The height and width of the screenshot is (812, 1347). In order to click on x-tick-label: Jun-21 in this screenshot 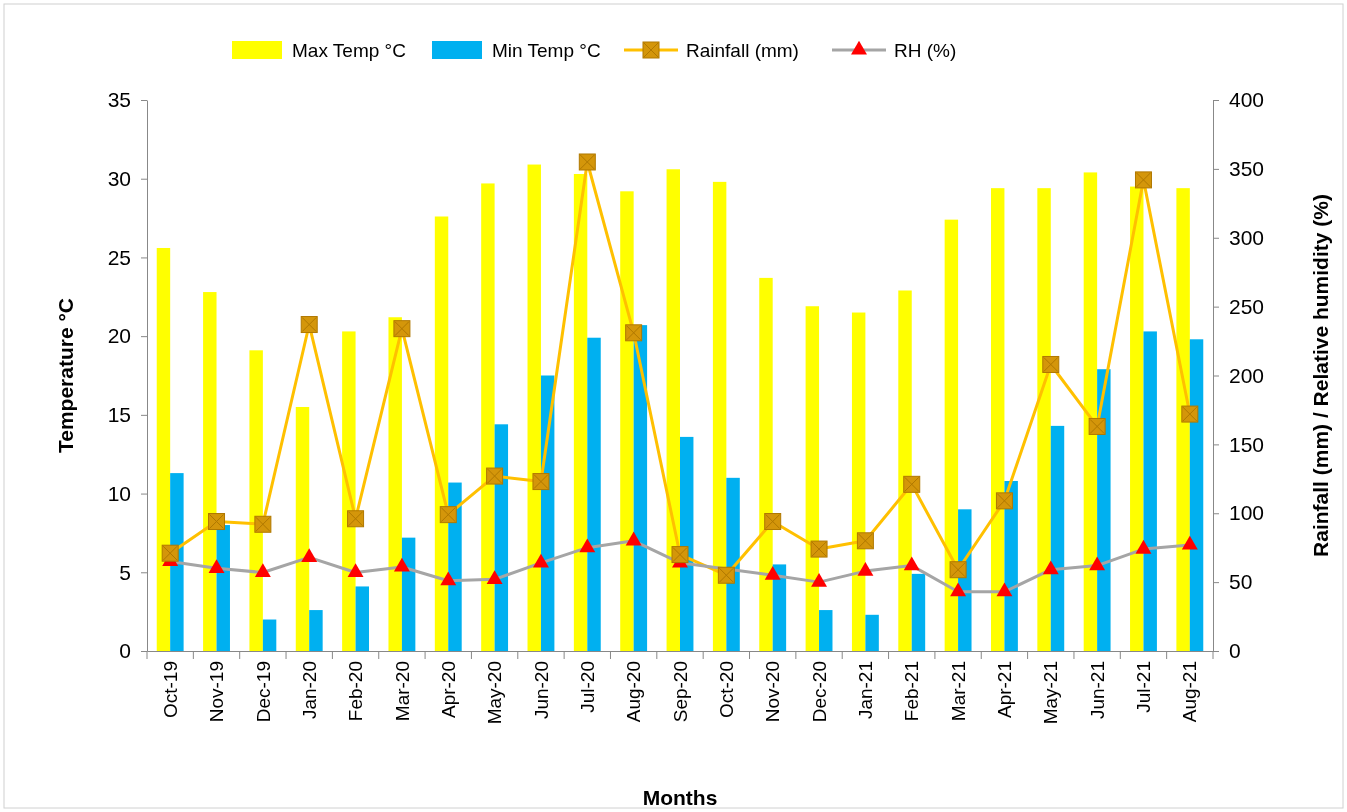, I will do `click(1097, 690)`.